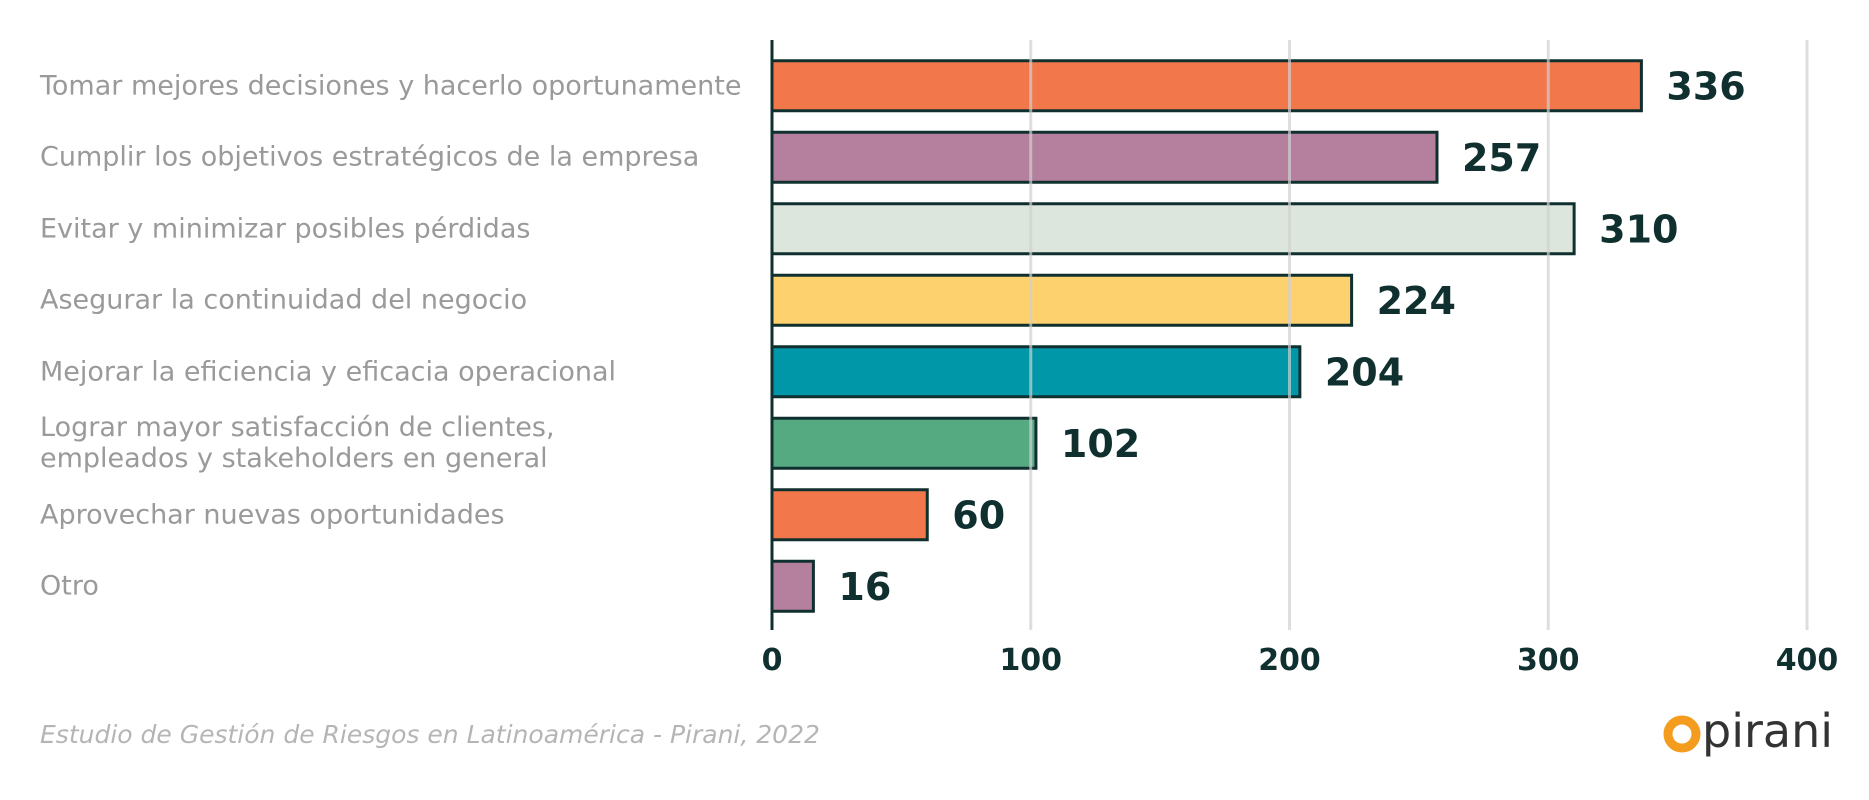  What do you see at coordinates (1030, 660) in the screenshot?
I see `x-tick-label: 100` at bounding box center [1030, 660].